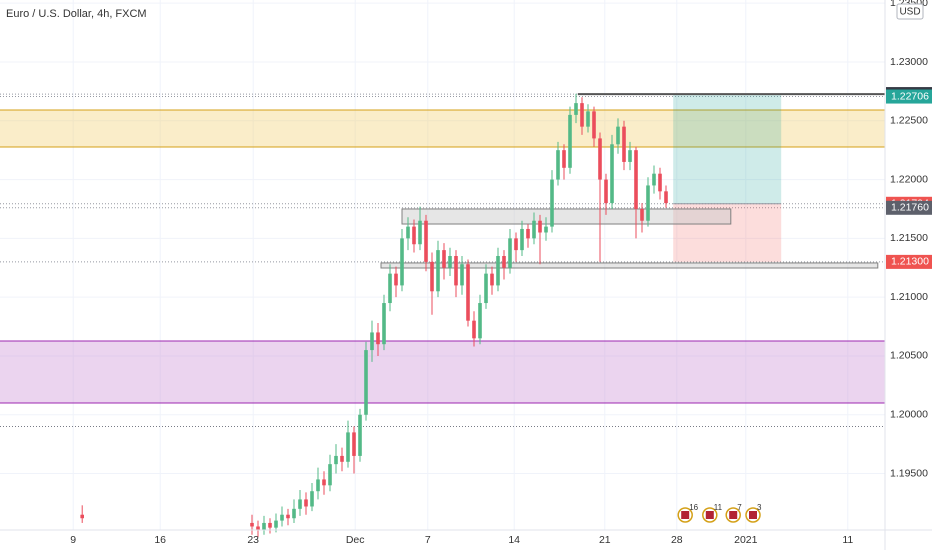 This screenshot has height=555, width=932. Describe the element at coordinates (727, 232) in the screenshot. I see `loss-zone` at that location.